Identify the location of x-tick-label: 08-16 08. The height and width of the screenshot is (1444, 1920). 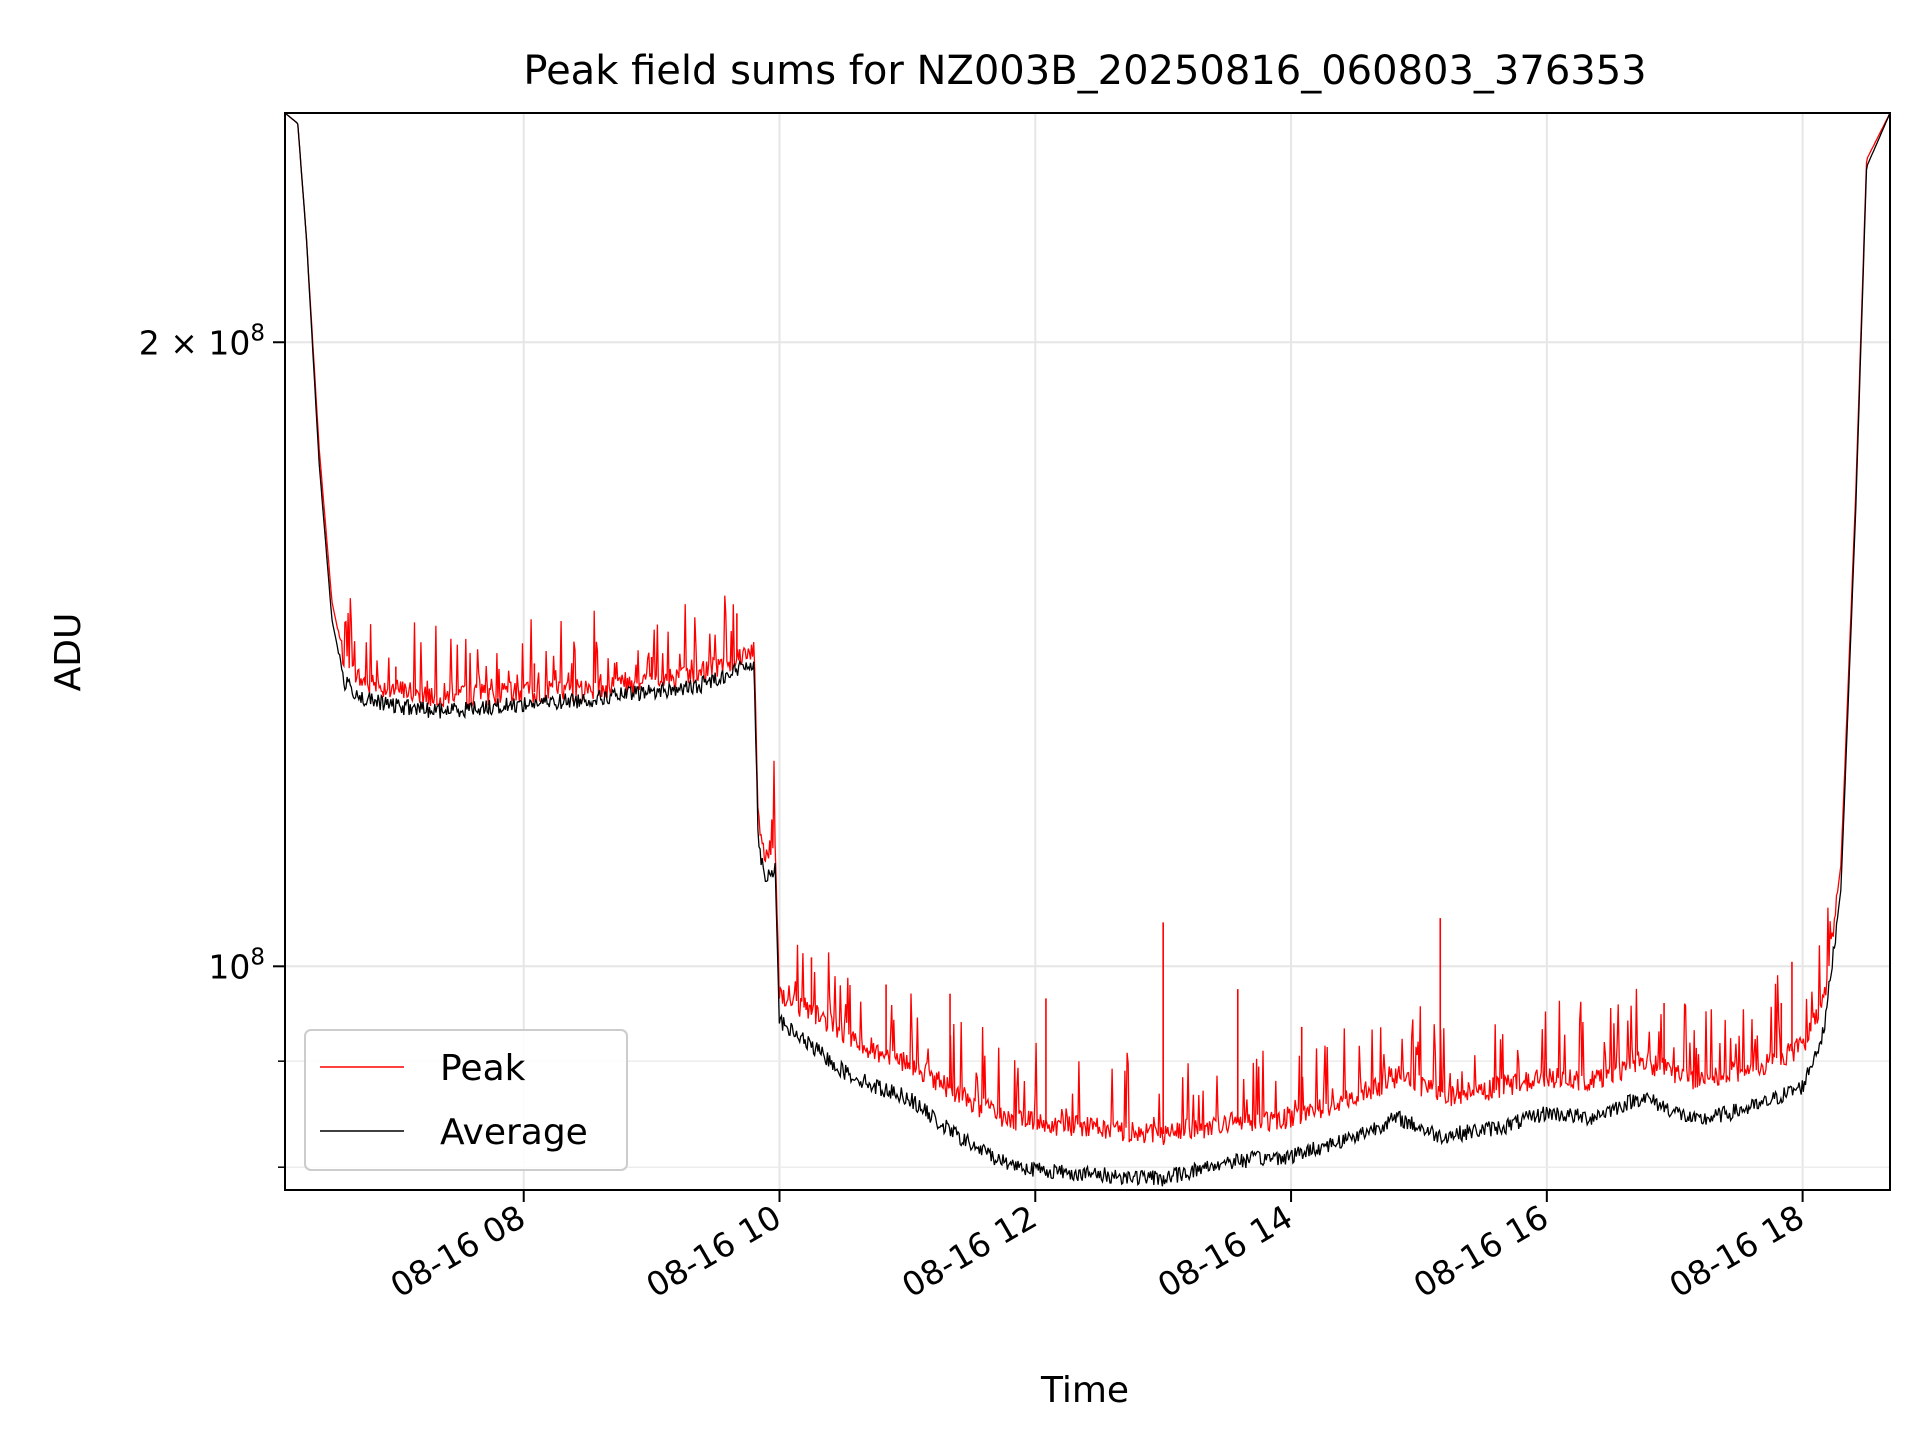
(458, 1251).